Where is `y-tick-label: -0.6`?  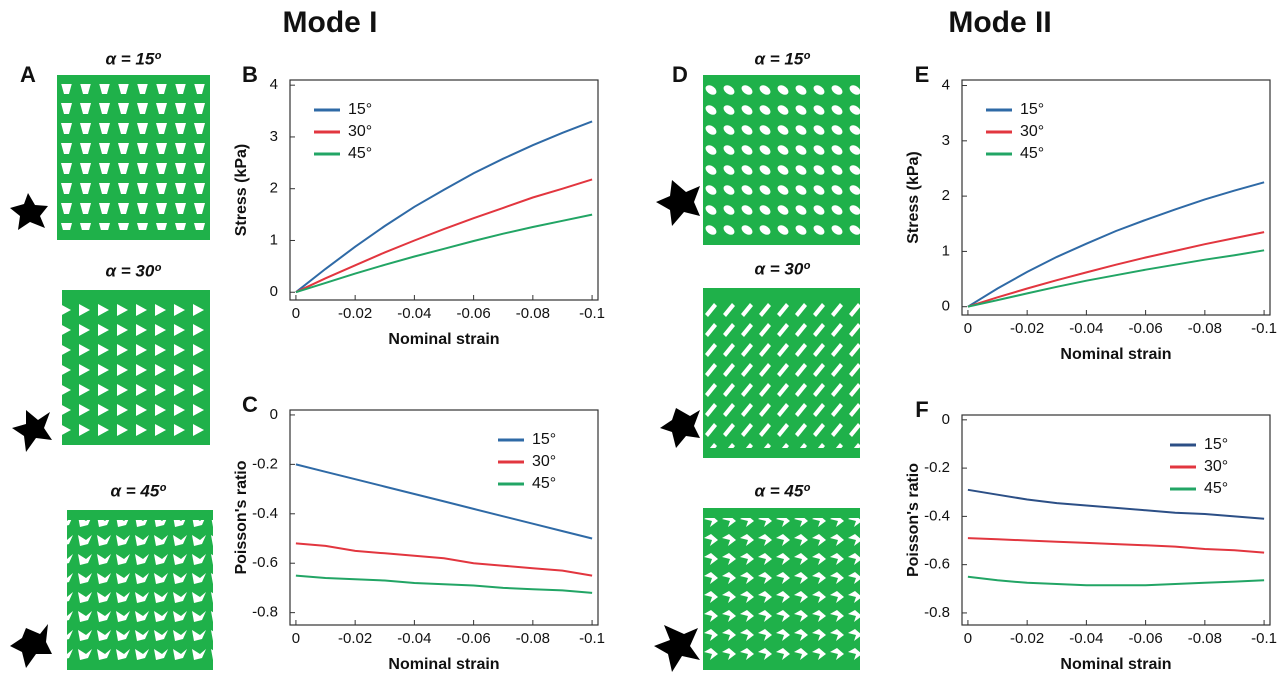 y-tick-label: -0.6 is located at coordinates (937, 564).